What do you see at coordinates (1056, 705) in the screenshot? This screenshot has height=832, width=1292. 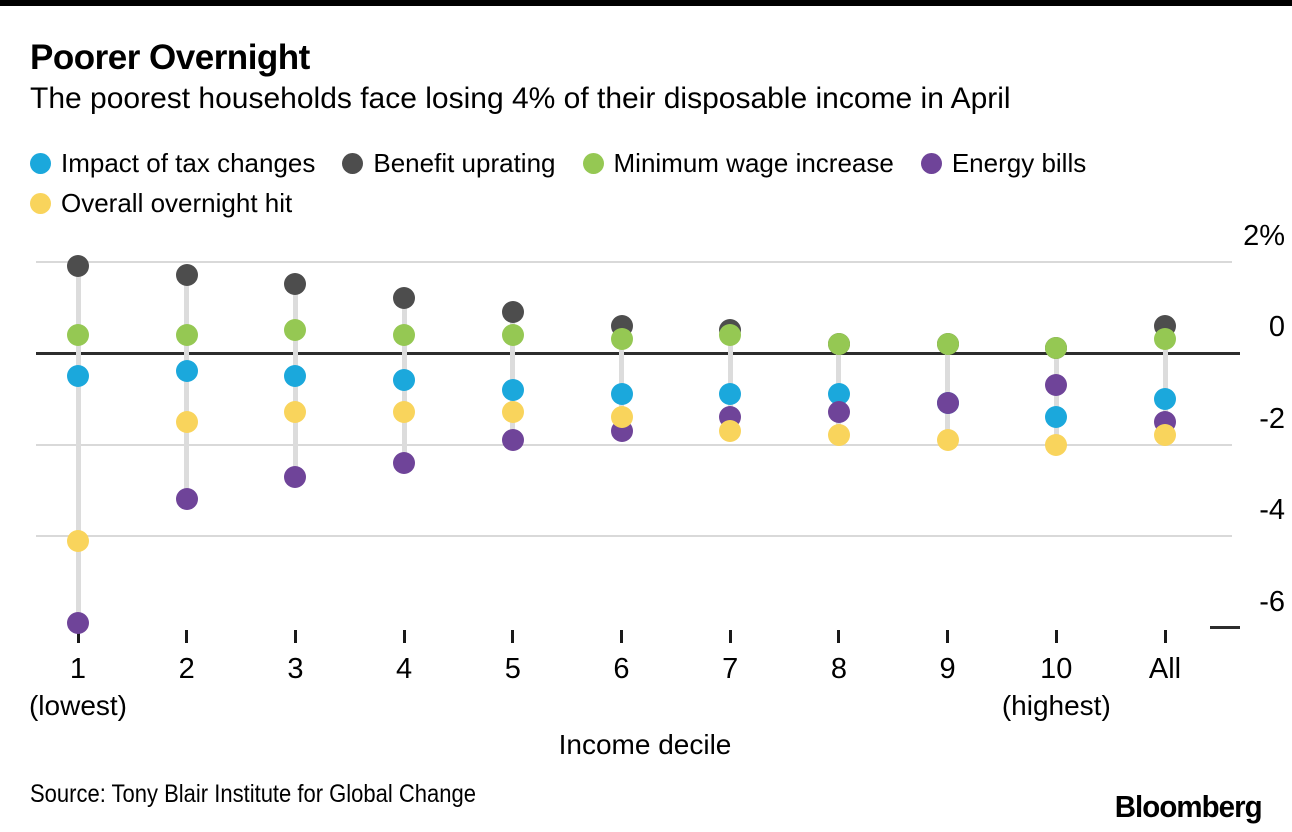 I see `x-category-sublabel: (highest)` at bounding box center [1056, 705].